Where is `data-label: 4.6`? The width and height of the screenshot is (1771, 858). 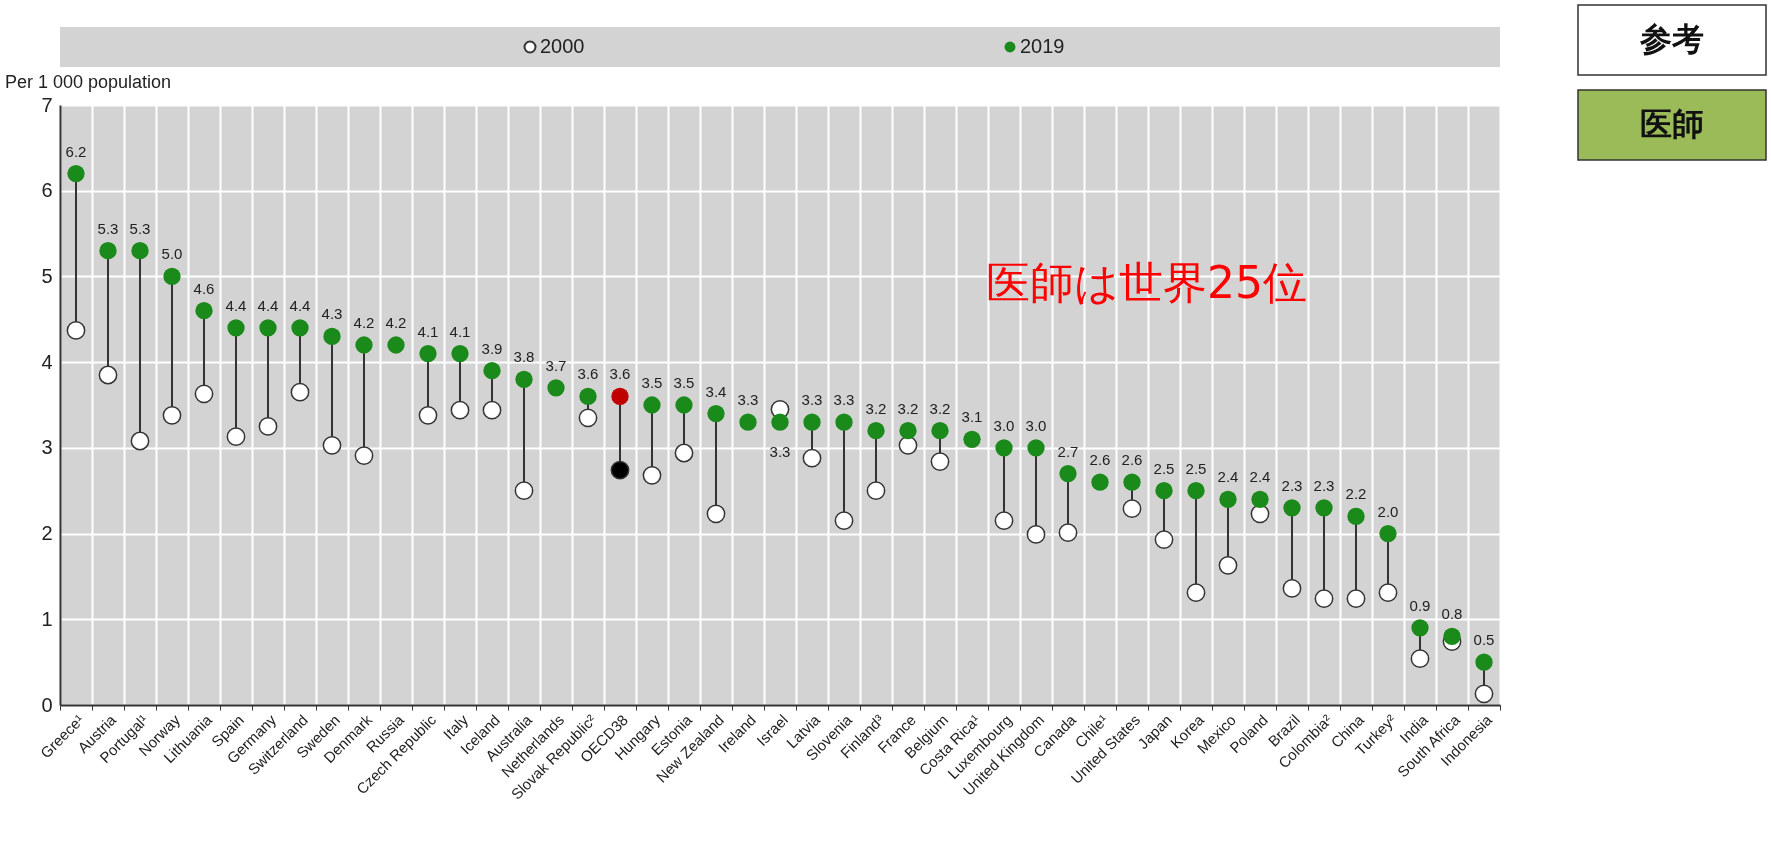 data-label: 4.6 is located at coordinates (204, 288).